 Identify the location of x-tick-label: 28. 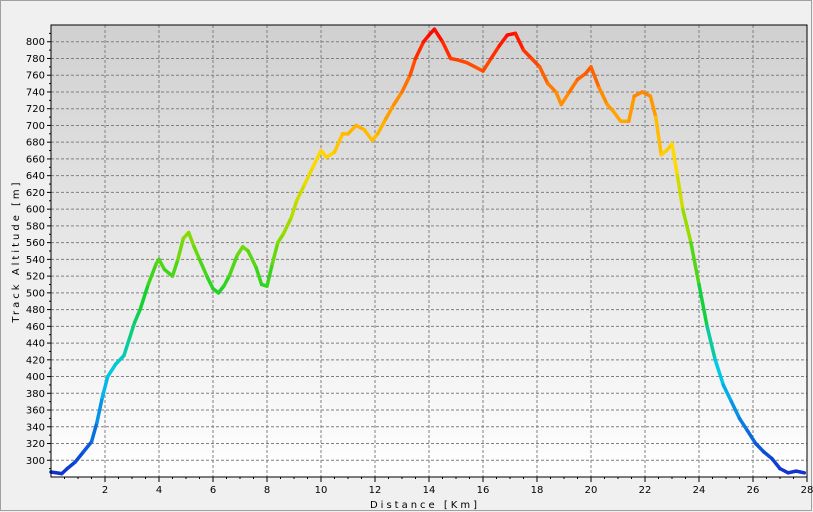
(807, 490).